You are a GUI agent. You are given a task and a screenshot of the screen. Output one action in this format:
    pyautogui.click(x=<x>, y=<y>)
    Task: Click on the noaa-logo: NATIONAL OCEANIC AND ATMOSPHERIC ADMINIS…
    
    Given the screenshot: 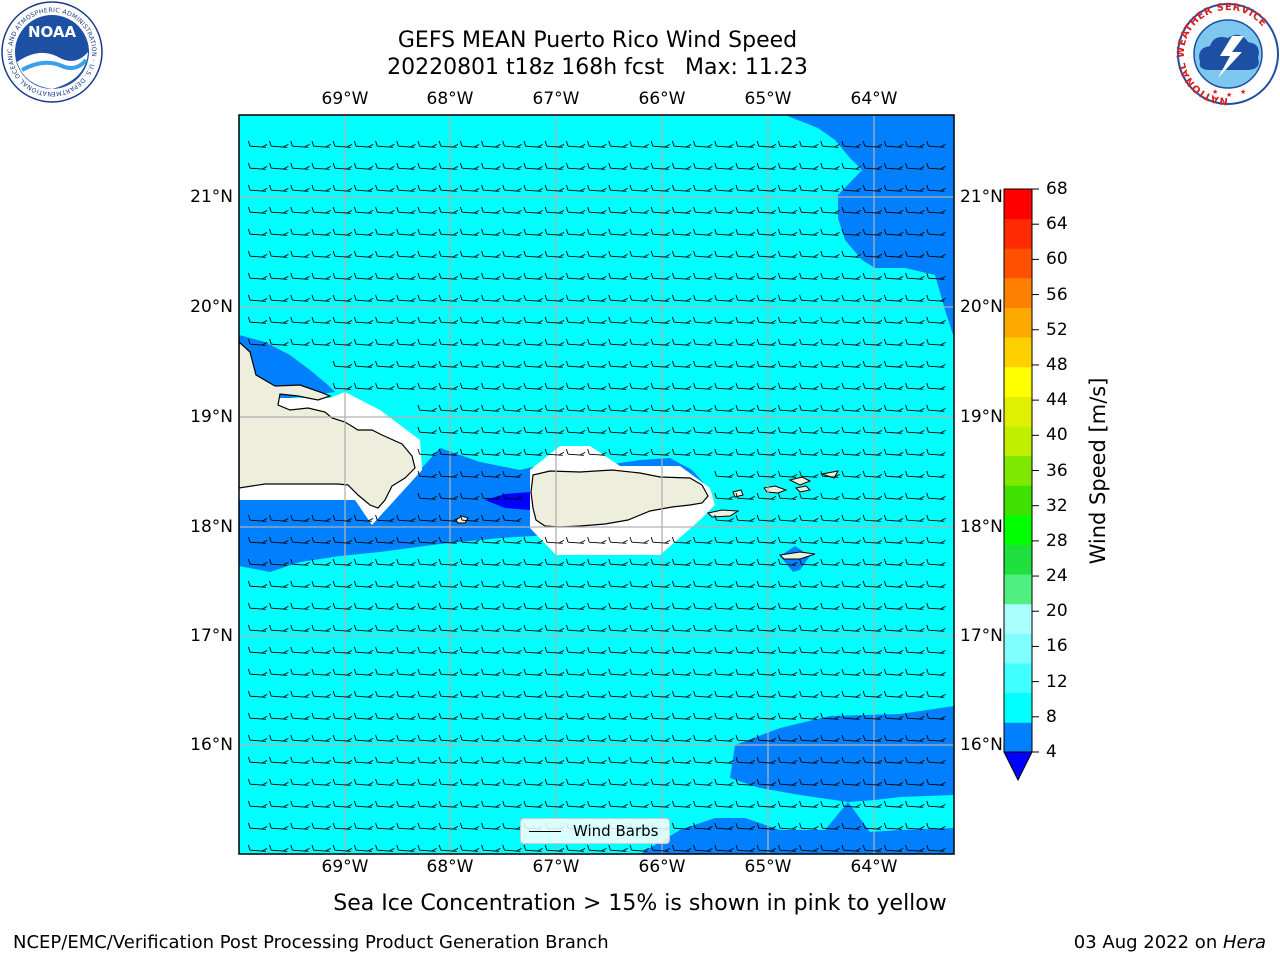 What is the action you would take?
    pyautogui.click(x=51, y=51)
    